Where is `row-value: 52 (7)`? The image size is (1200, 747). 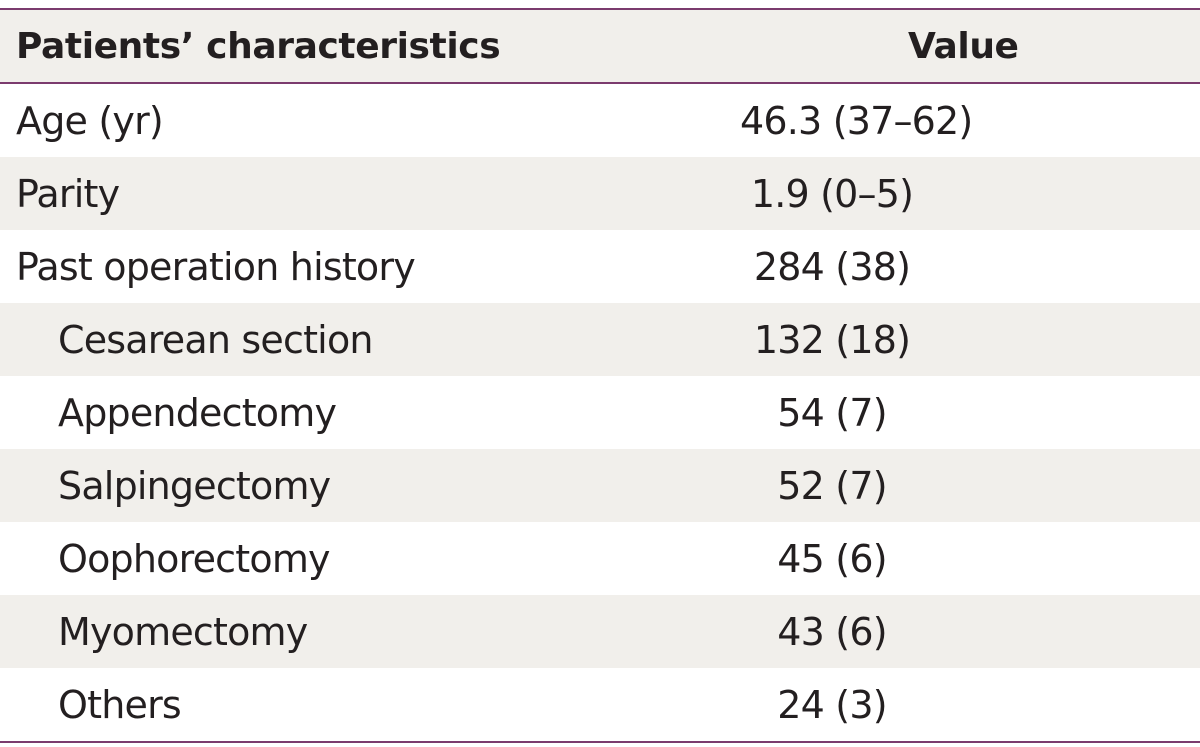 row-value: 52 (7) is located at coordinates (832, 485).